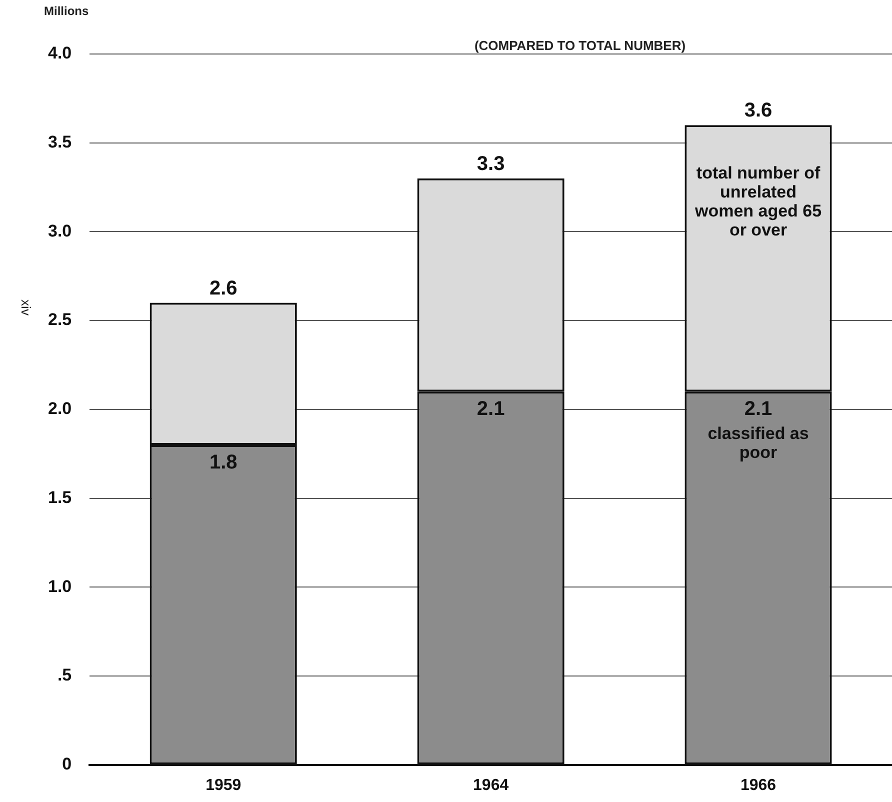 The height and width of the screenshot is (802, 892). What do you see at coordinates (758, 111) in the screenshot?
I see `total-label: 3.6` at bounding box center [758, 111].